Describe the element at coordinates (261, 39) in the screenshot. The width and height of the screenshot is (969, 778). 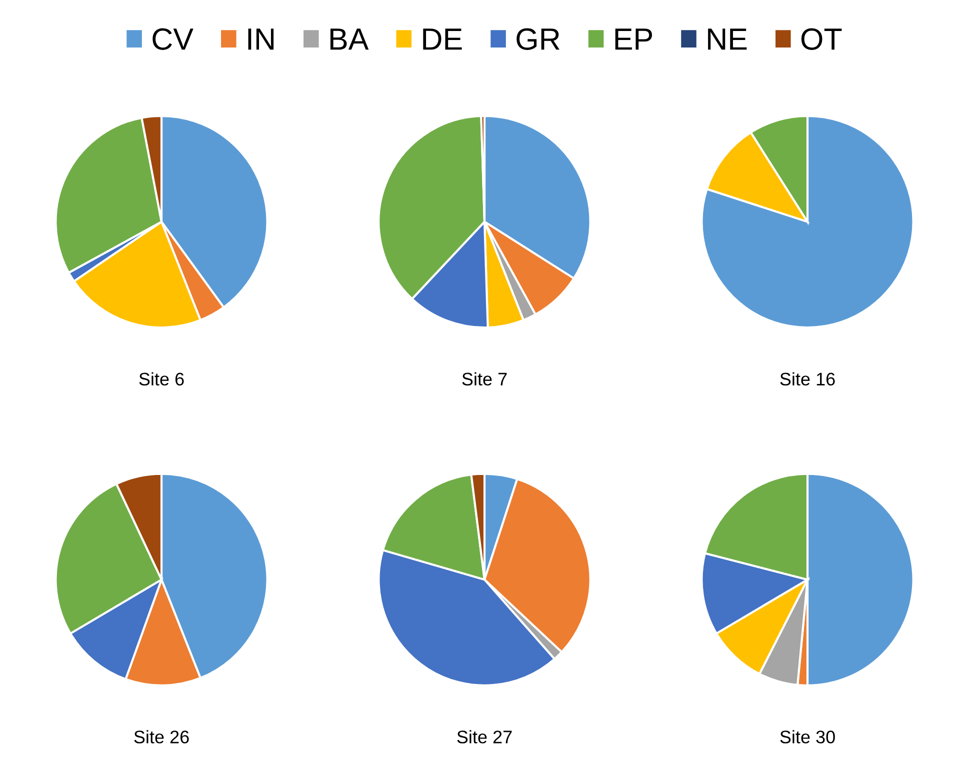
I see `legend-label: IN` at that location.